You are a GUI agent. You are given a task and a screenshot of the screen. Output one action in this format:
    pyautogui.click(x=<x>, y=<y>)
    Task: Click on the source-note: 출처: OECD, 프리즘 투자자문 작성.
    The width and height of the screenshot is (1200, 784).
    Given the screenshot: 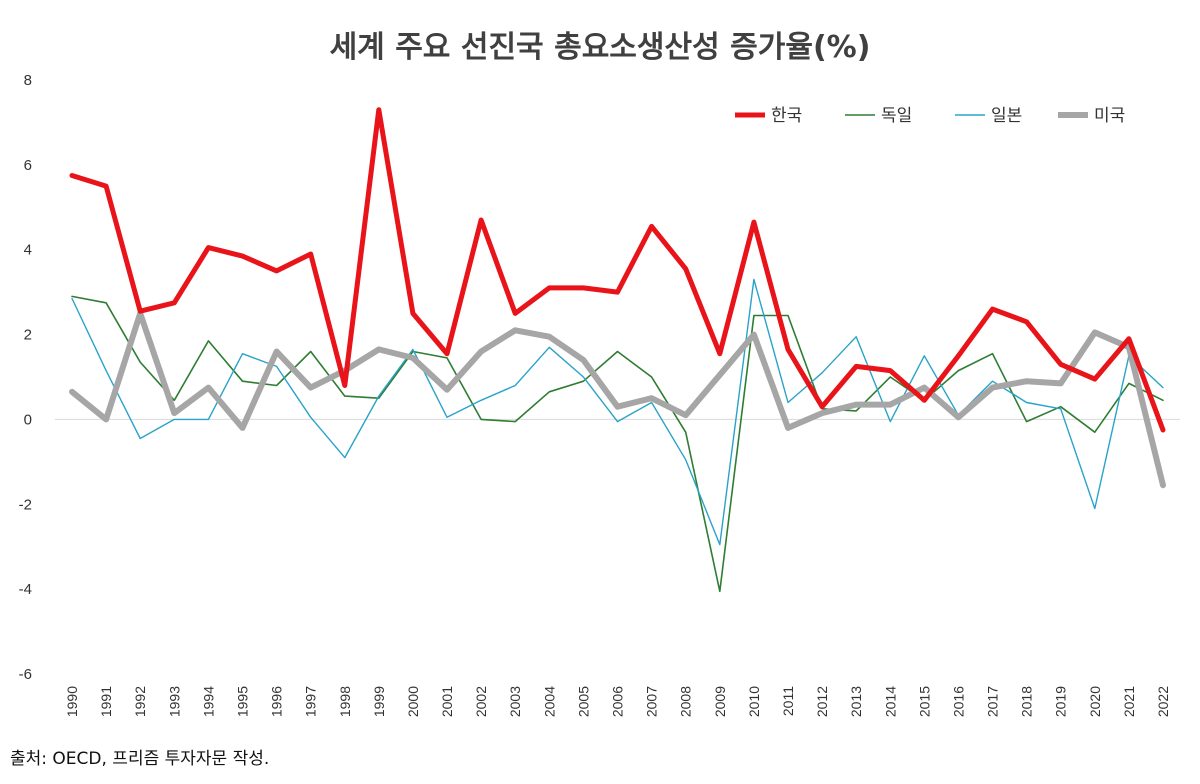 What is the action you would take?
    pyautogui.click(x=140, y=759)
    